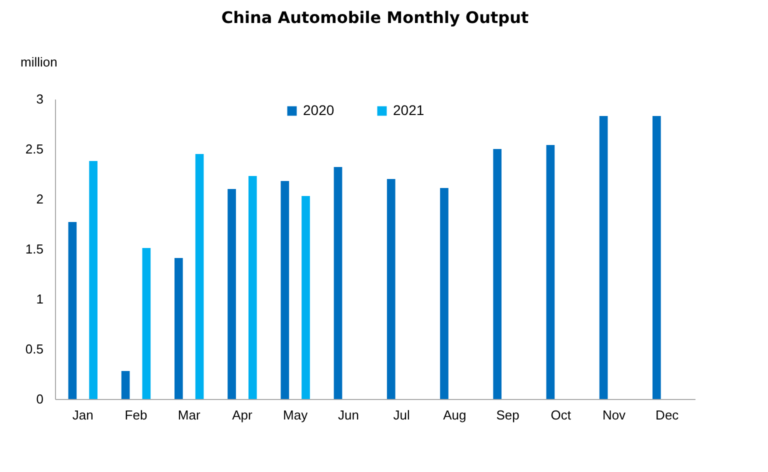  What do you see at coordinates (408, 110) in the screenshot?
I see `legend-label: 2021` at bounding box center [408, 110].